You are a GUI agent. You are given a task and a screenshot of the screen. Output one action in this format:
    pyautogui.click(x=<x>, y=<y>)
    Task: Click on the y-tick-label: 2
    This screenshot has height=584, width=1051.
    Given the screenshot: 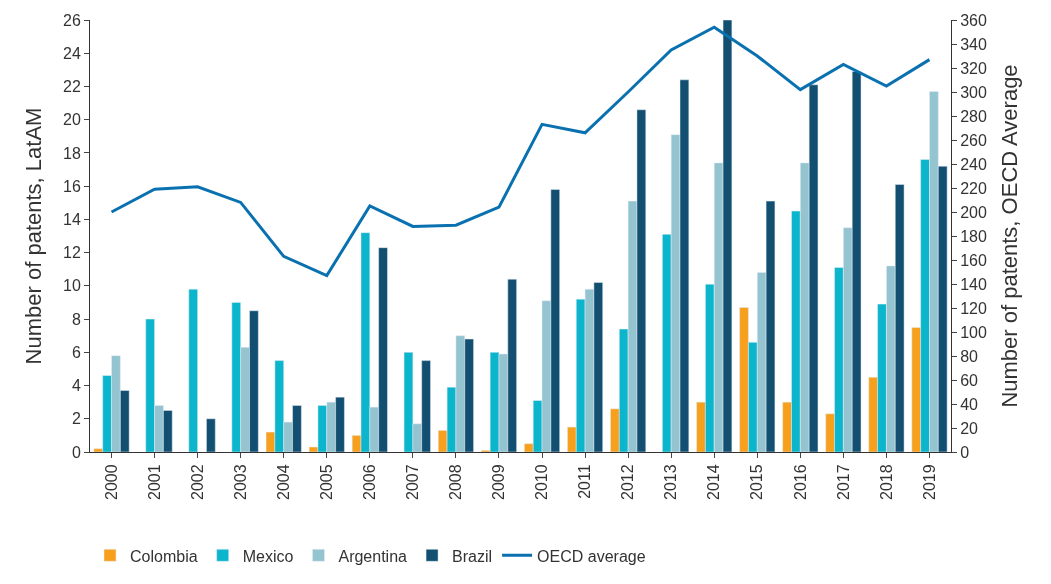 What is the action you would take?
    pyautogui.click(x=76, y=419)
    